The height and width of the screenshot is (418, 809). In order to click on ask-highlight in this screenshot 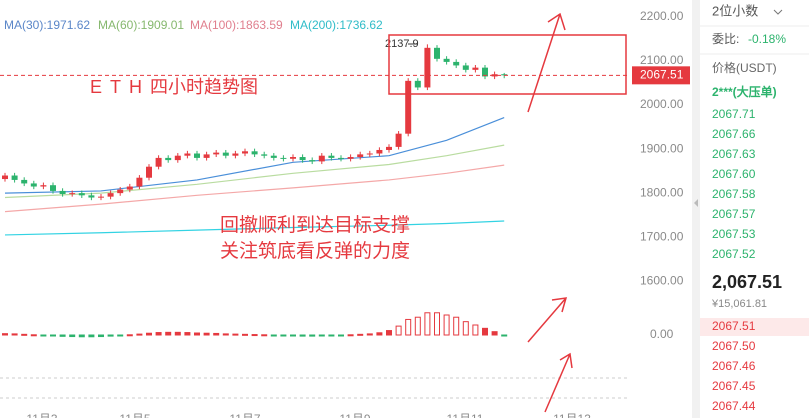, I will do `click(754, 327)`.